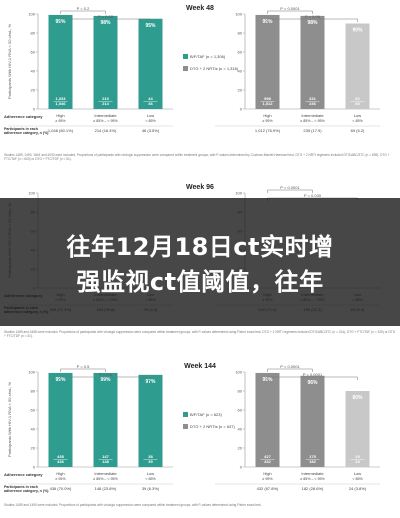 This screenshot has height=518, width=400. What do you see at coordinates (267, 22) in the screenshot?
I see `bar-value-0-1-0: 99%` at bounding box center [267, 22].